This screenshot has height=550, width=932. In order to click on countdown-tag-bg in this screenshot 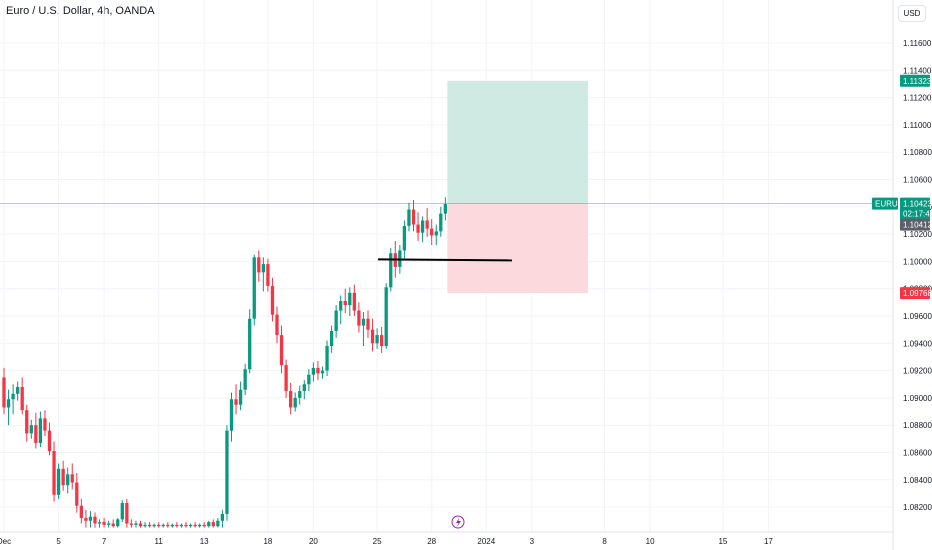, I will do `click(915, 213)`.